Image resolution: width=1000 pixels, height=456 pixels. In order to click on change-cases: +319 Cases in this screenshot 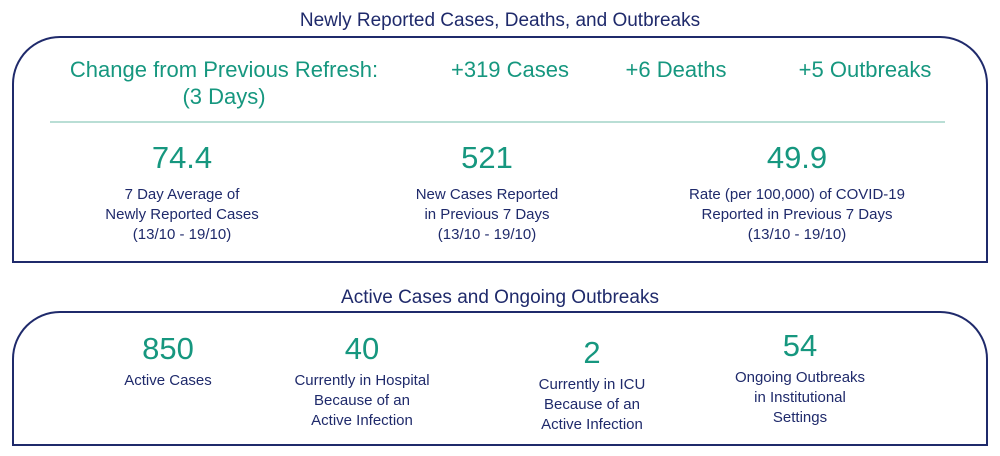, I will do `click(510, 69)`.